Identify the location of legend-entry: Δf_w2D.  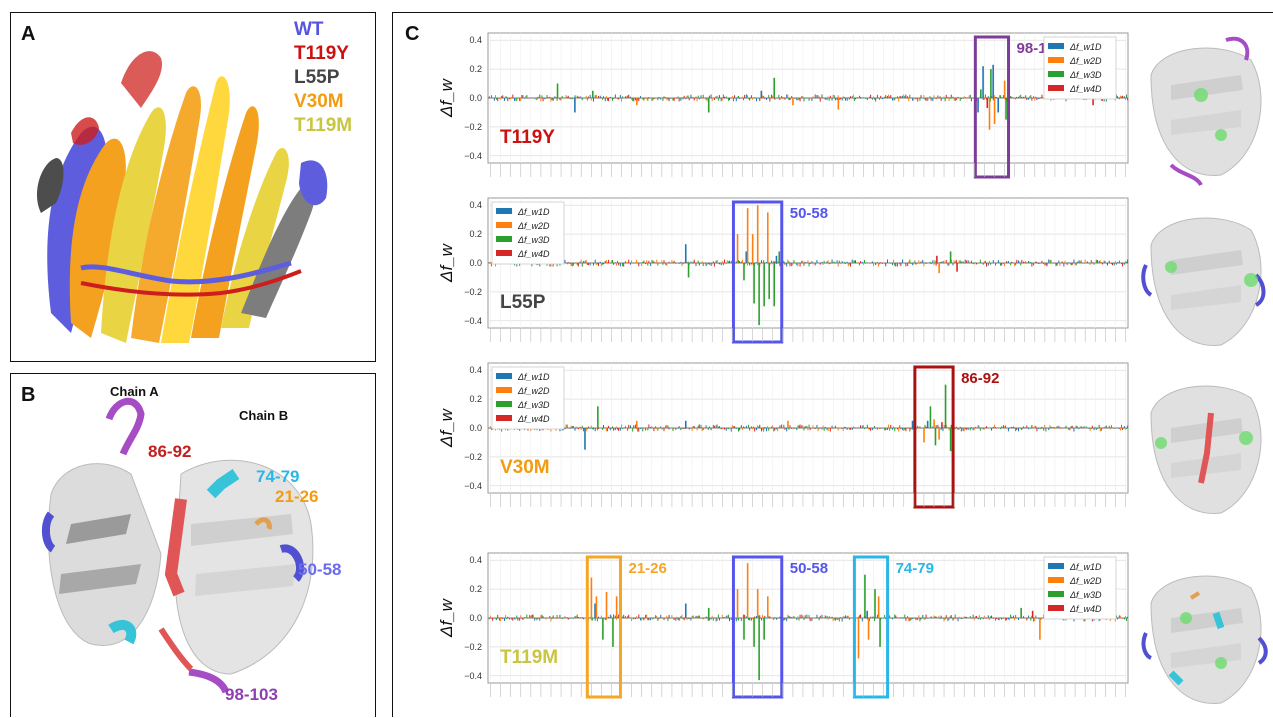
(533, 391).